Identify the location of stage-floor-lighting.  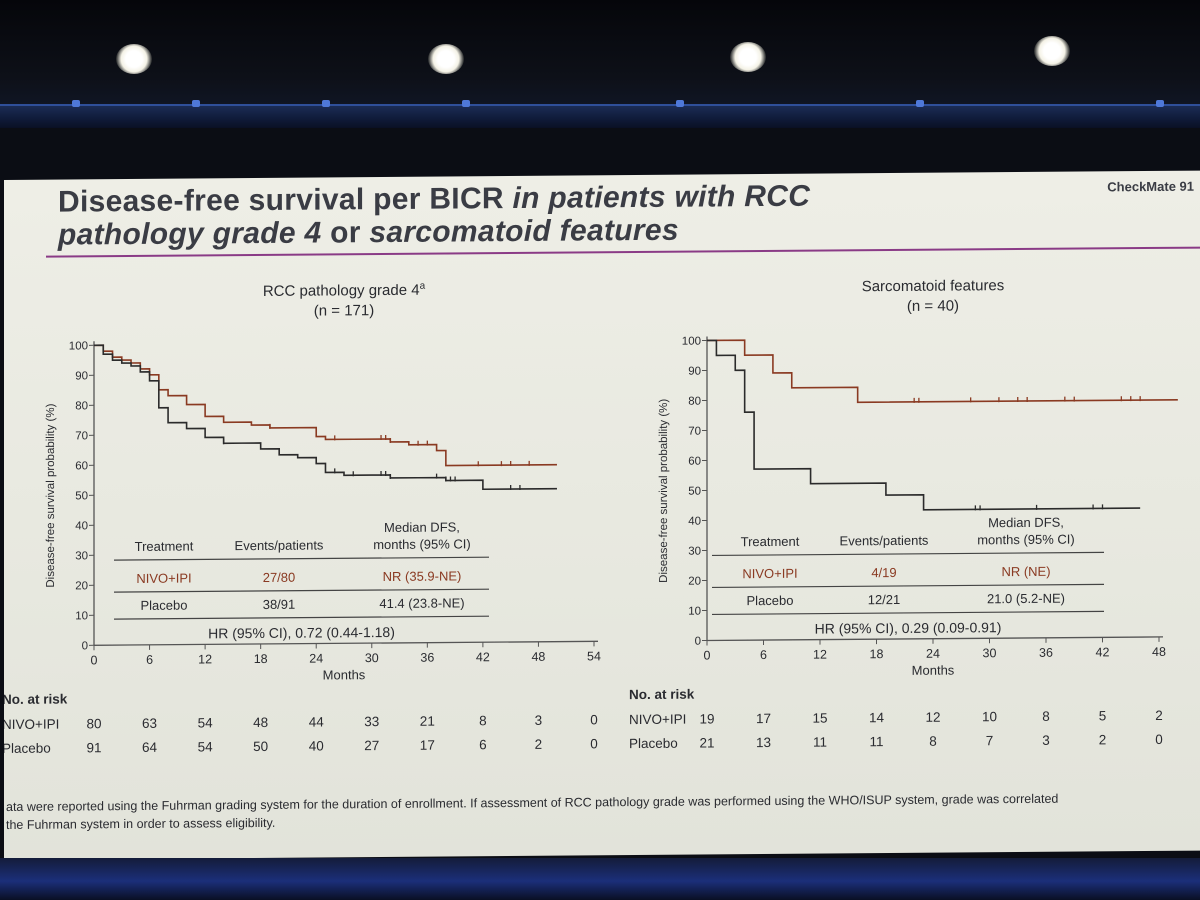
(600, 879).